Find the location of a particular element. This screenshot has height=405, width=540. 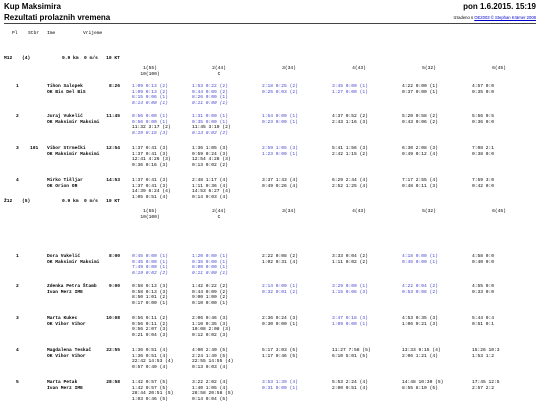

split-time: 0:13 0:03 (4) is located at coordinates (210, 367).